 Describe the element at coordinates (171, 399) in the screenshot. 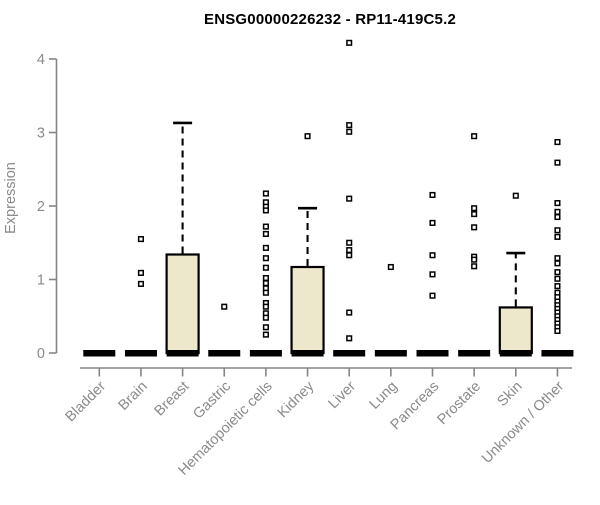

I see `x-tick-label-breast: Breast` at that location.